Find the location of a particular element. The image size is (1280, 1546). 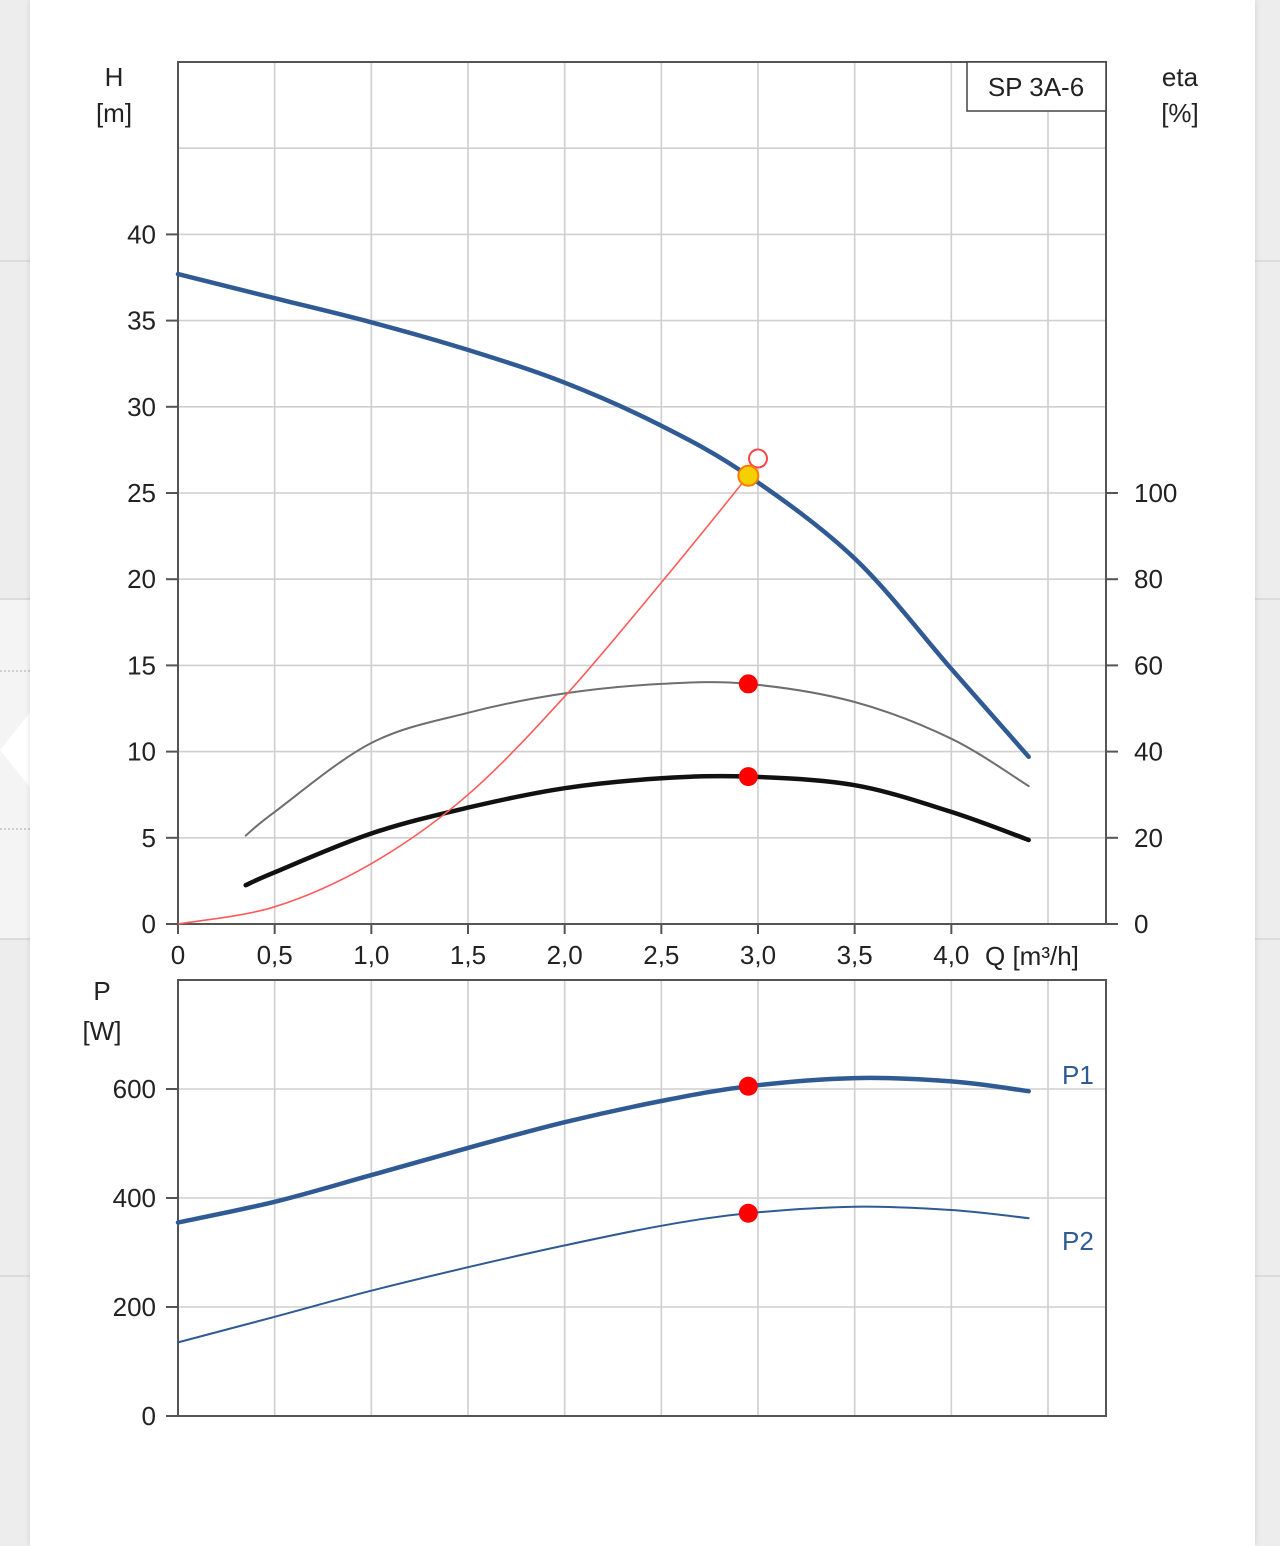

power-point-p1 is located at coordinates (748, 1086).